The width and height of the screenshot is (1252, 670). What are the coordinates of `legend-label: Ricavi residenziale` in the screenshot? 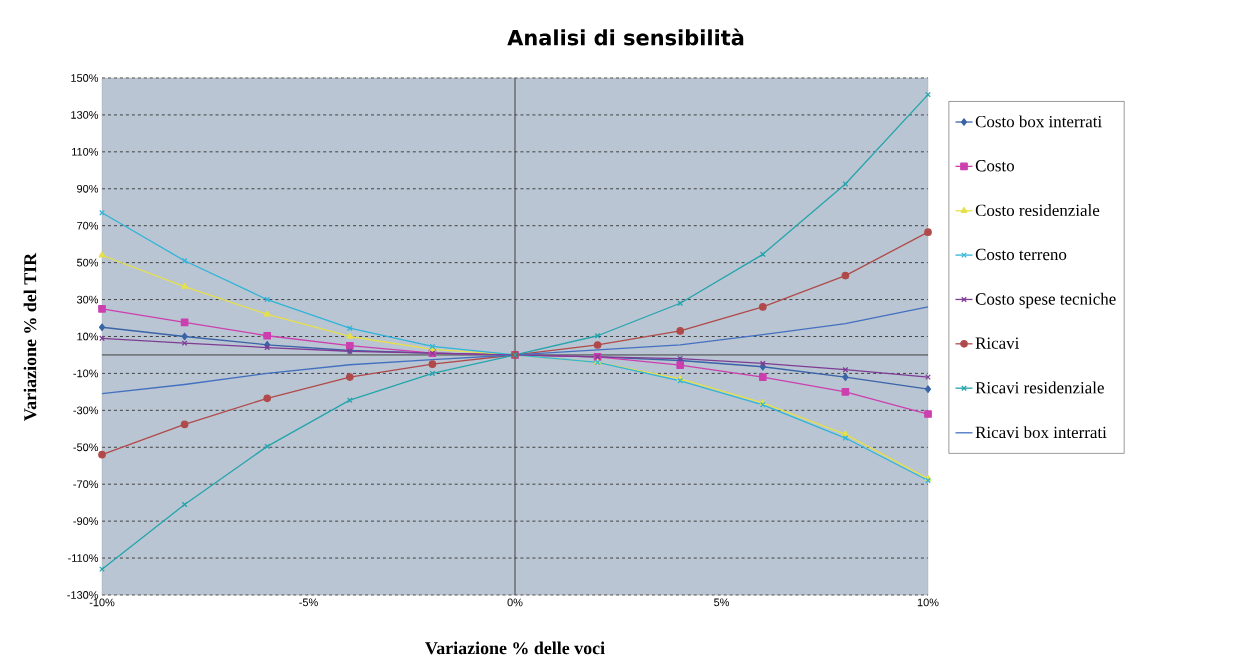 It's located at (1039, 387).